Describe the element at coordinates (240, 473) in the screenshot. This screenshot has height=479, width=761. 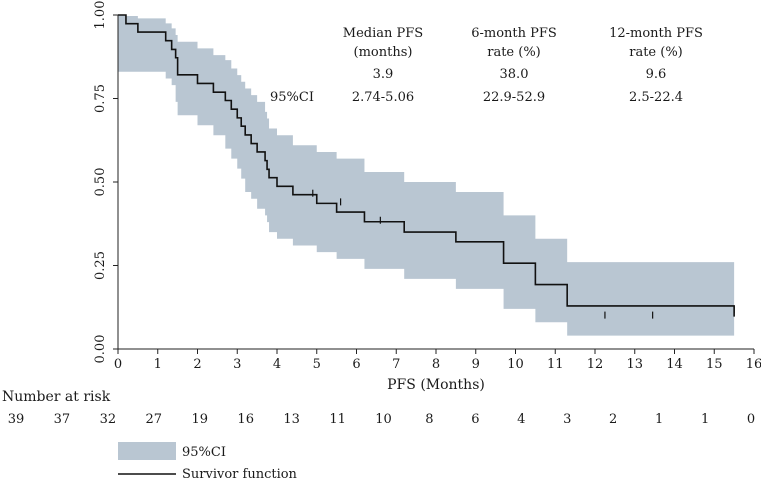
I see `legend-line-label: Survivor function` at that location.